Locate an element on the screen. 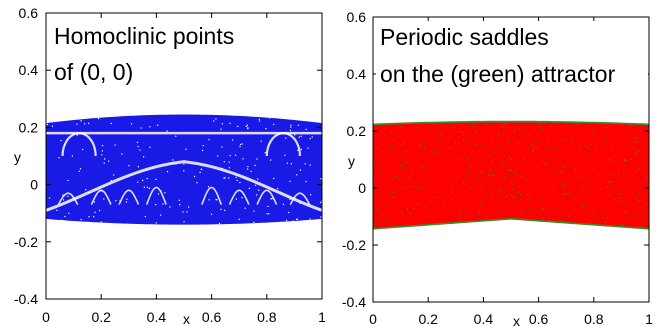 This screenshot has height=326, width=667. y-tick-label: 0.6 is located at coordinates (357, 17).